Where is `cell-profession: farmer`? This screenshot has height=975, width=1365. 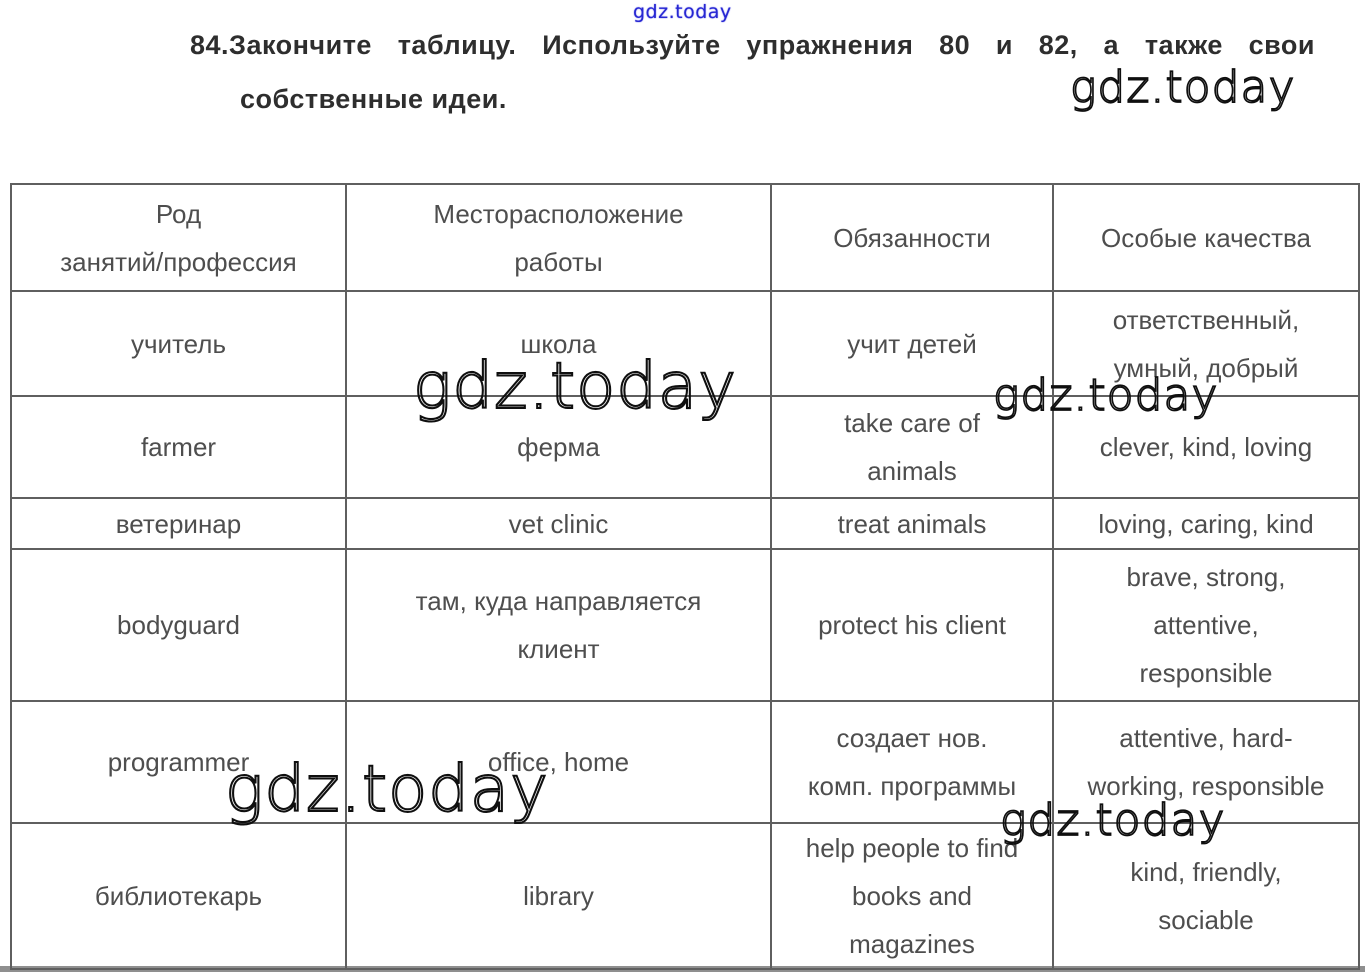 cell-profession: farmer is located at coordinates (178, 447).